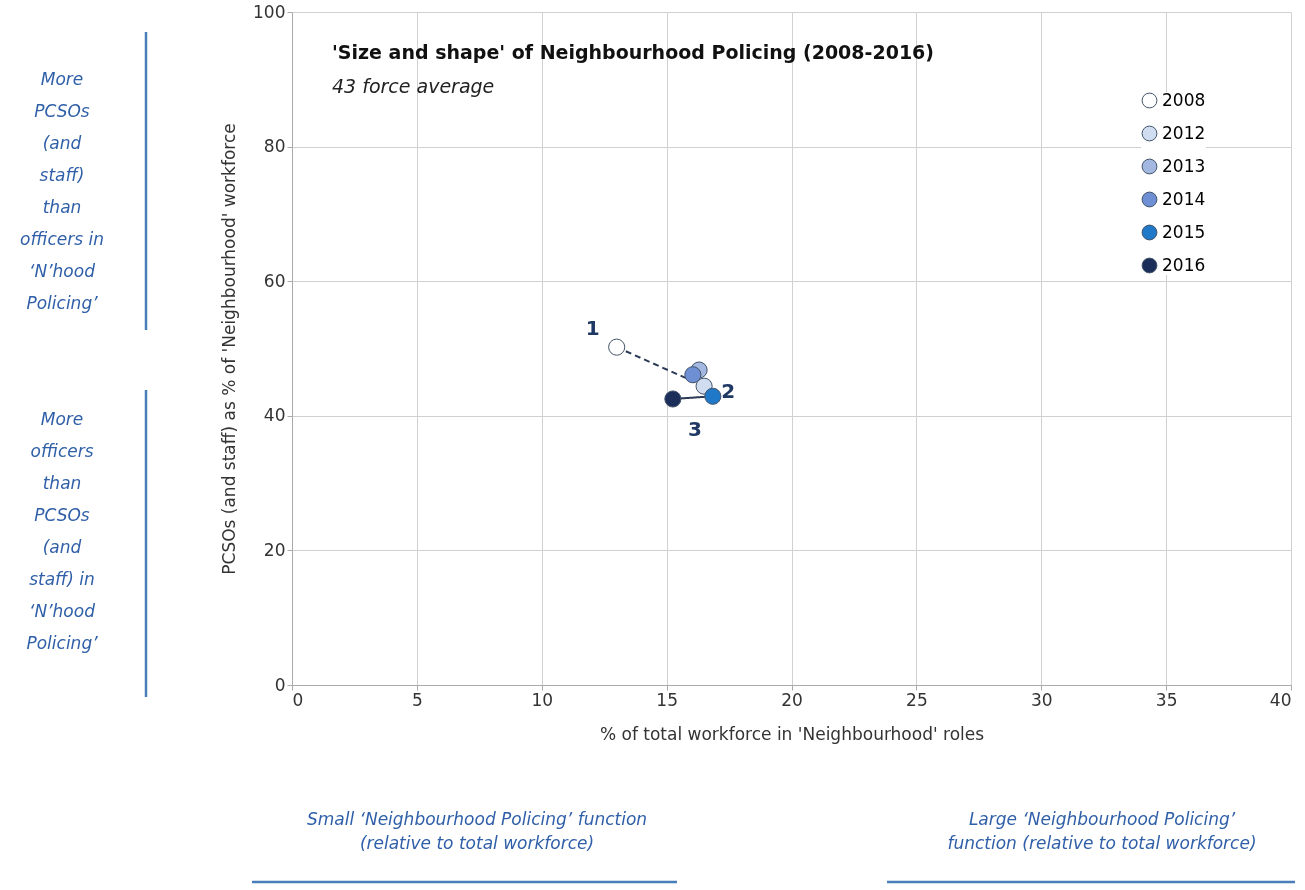 Image resolution: width=1305 pixels, height=890 pixels. Describe the element at coordinates (1184, 165) in the screenshot. I see `legend-label: 2013` at that location.